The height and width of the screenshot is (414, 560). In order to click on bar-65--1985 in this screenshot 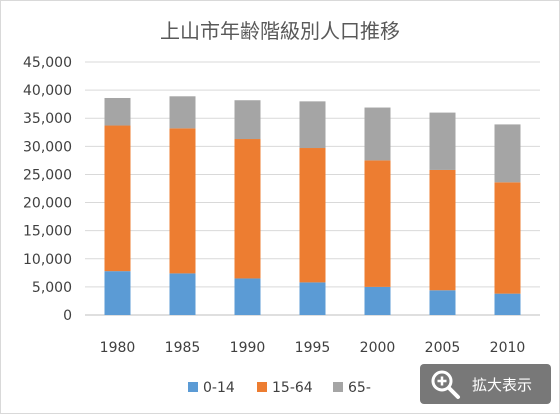, I will do `click(182, 112)`.